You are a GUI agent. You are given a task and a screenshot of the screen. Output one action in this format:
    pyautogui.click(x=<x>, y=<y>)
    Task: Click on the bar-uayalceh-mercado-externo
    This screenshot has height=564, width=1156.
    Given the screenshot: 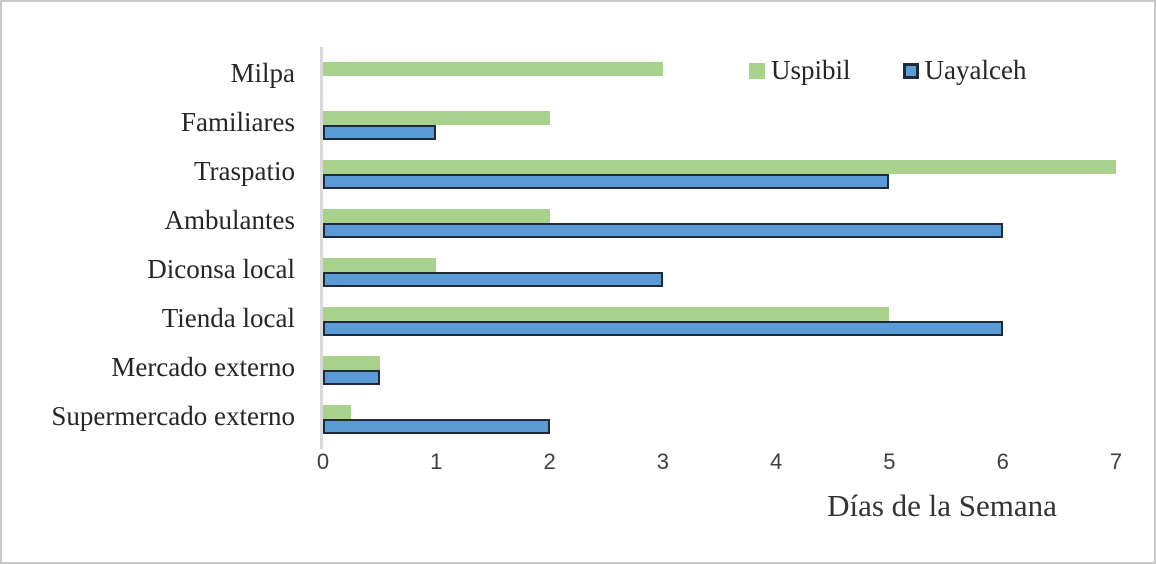 What is the action you would take?
    pyautogui.click(x=351, y=377)
    